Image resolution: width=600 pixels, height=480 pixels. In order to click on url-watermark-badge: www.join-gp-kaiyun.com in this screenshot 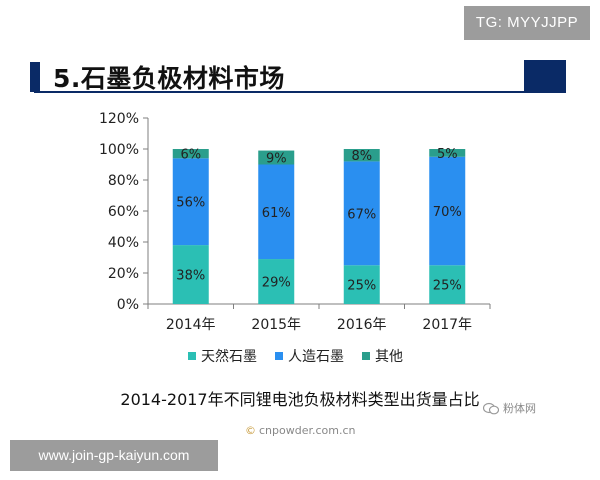, I will do `click(114, 455)`.